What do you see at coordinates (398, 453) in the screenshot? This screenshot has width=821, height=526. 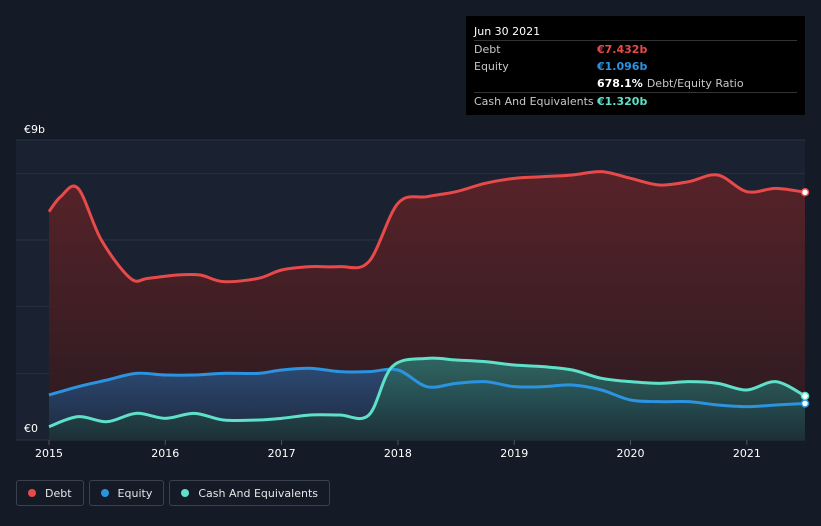 I see `x-tick-label: 2018` at bounding box center [398, 453].